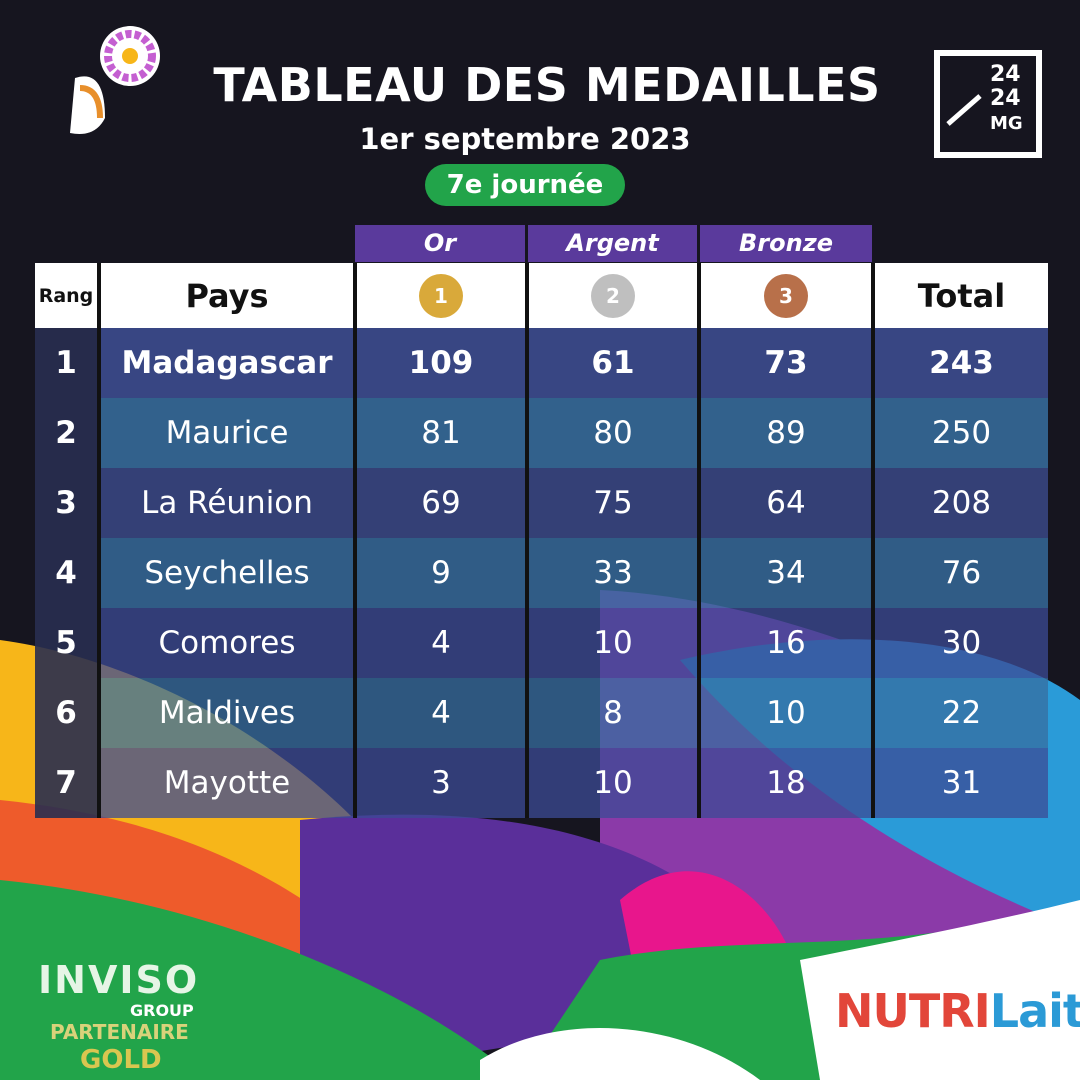  I want to click on rank-cell: 1, so click(68, 363).